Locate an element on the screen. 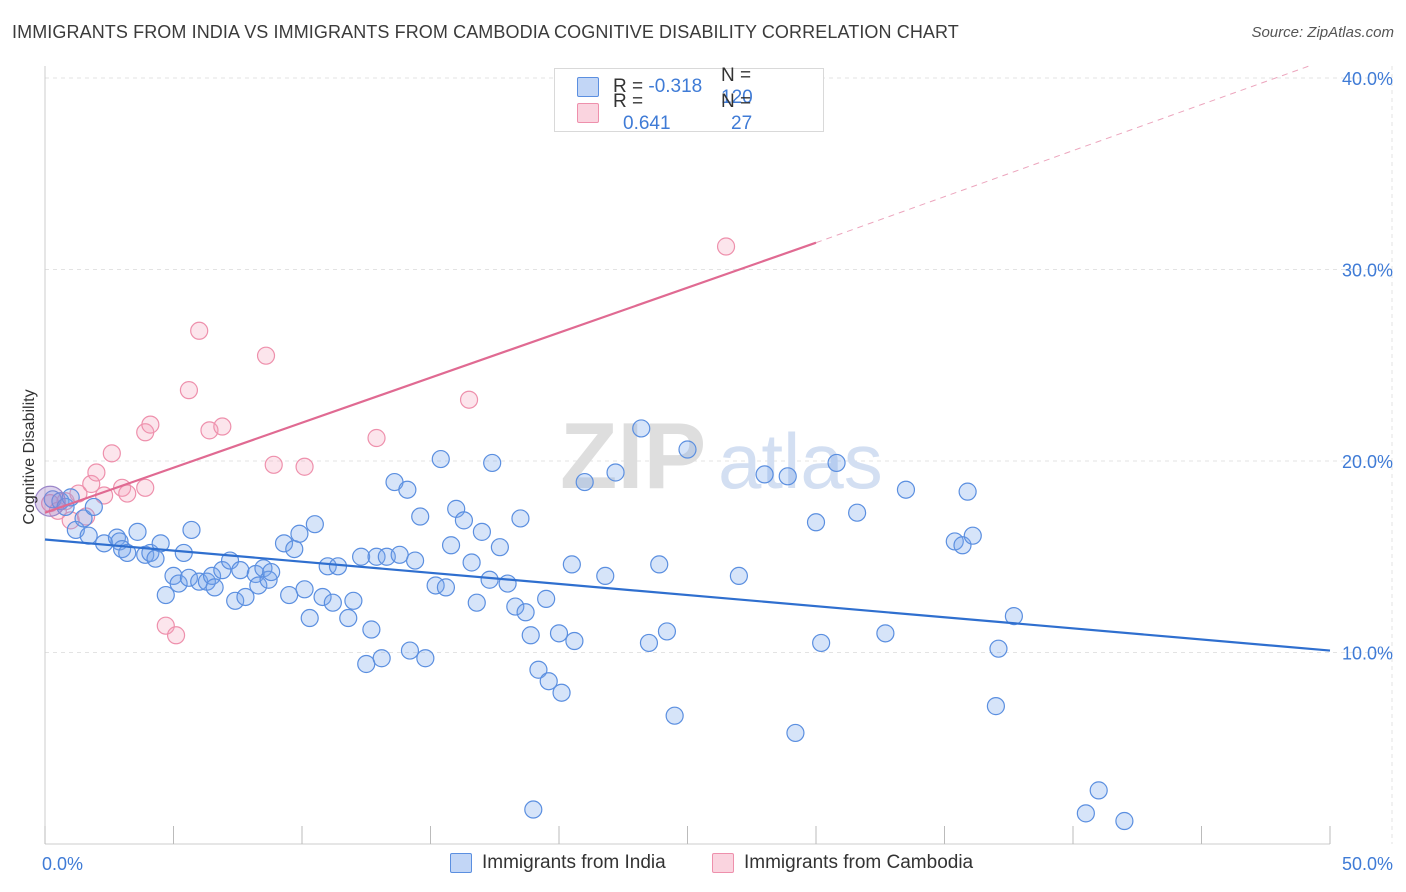 The image size is (1406, 892). legend-n: N = 120 is located at coordinates (737, 86).